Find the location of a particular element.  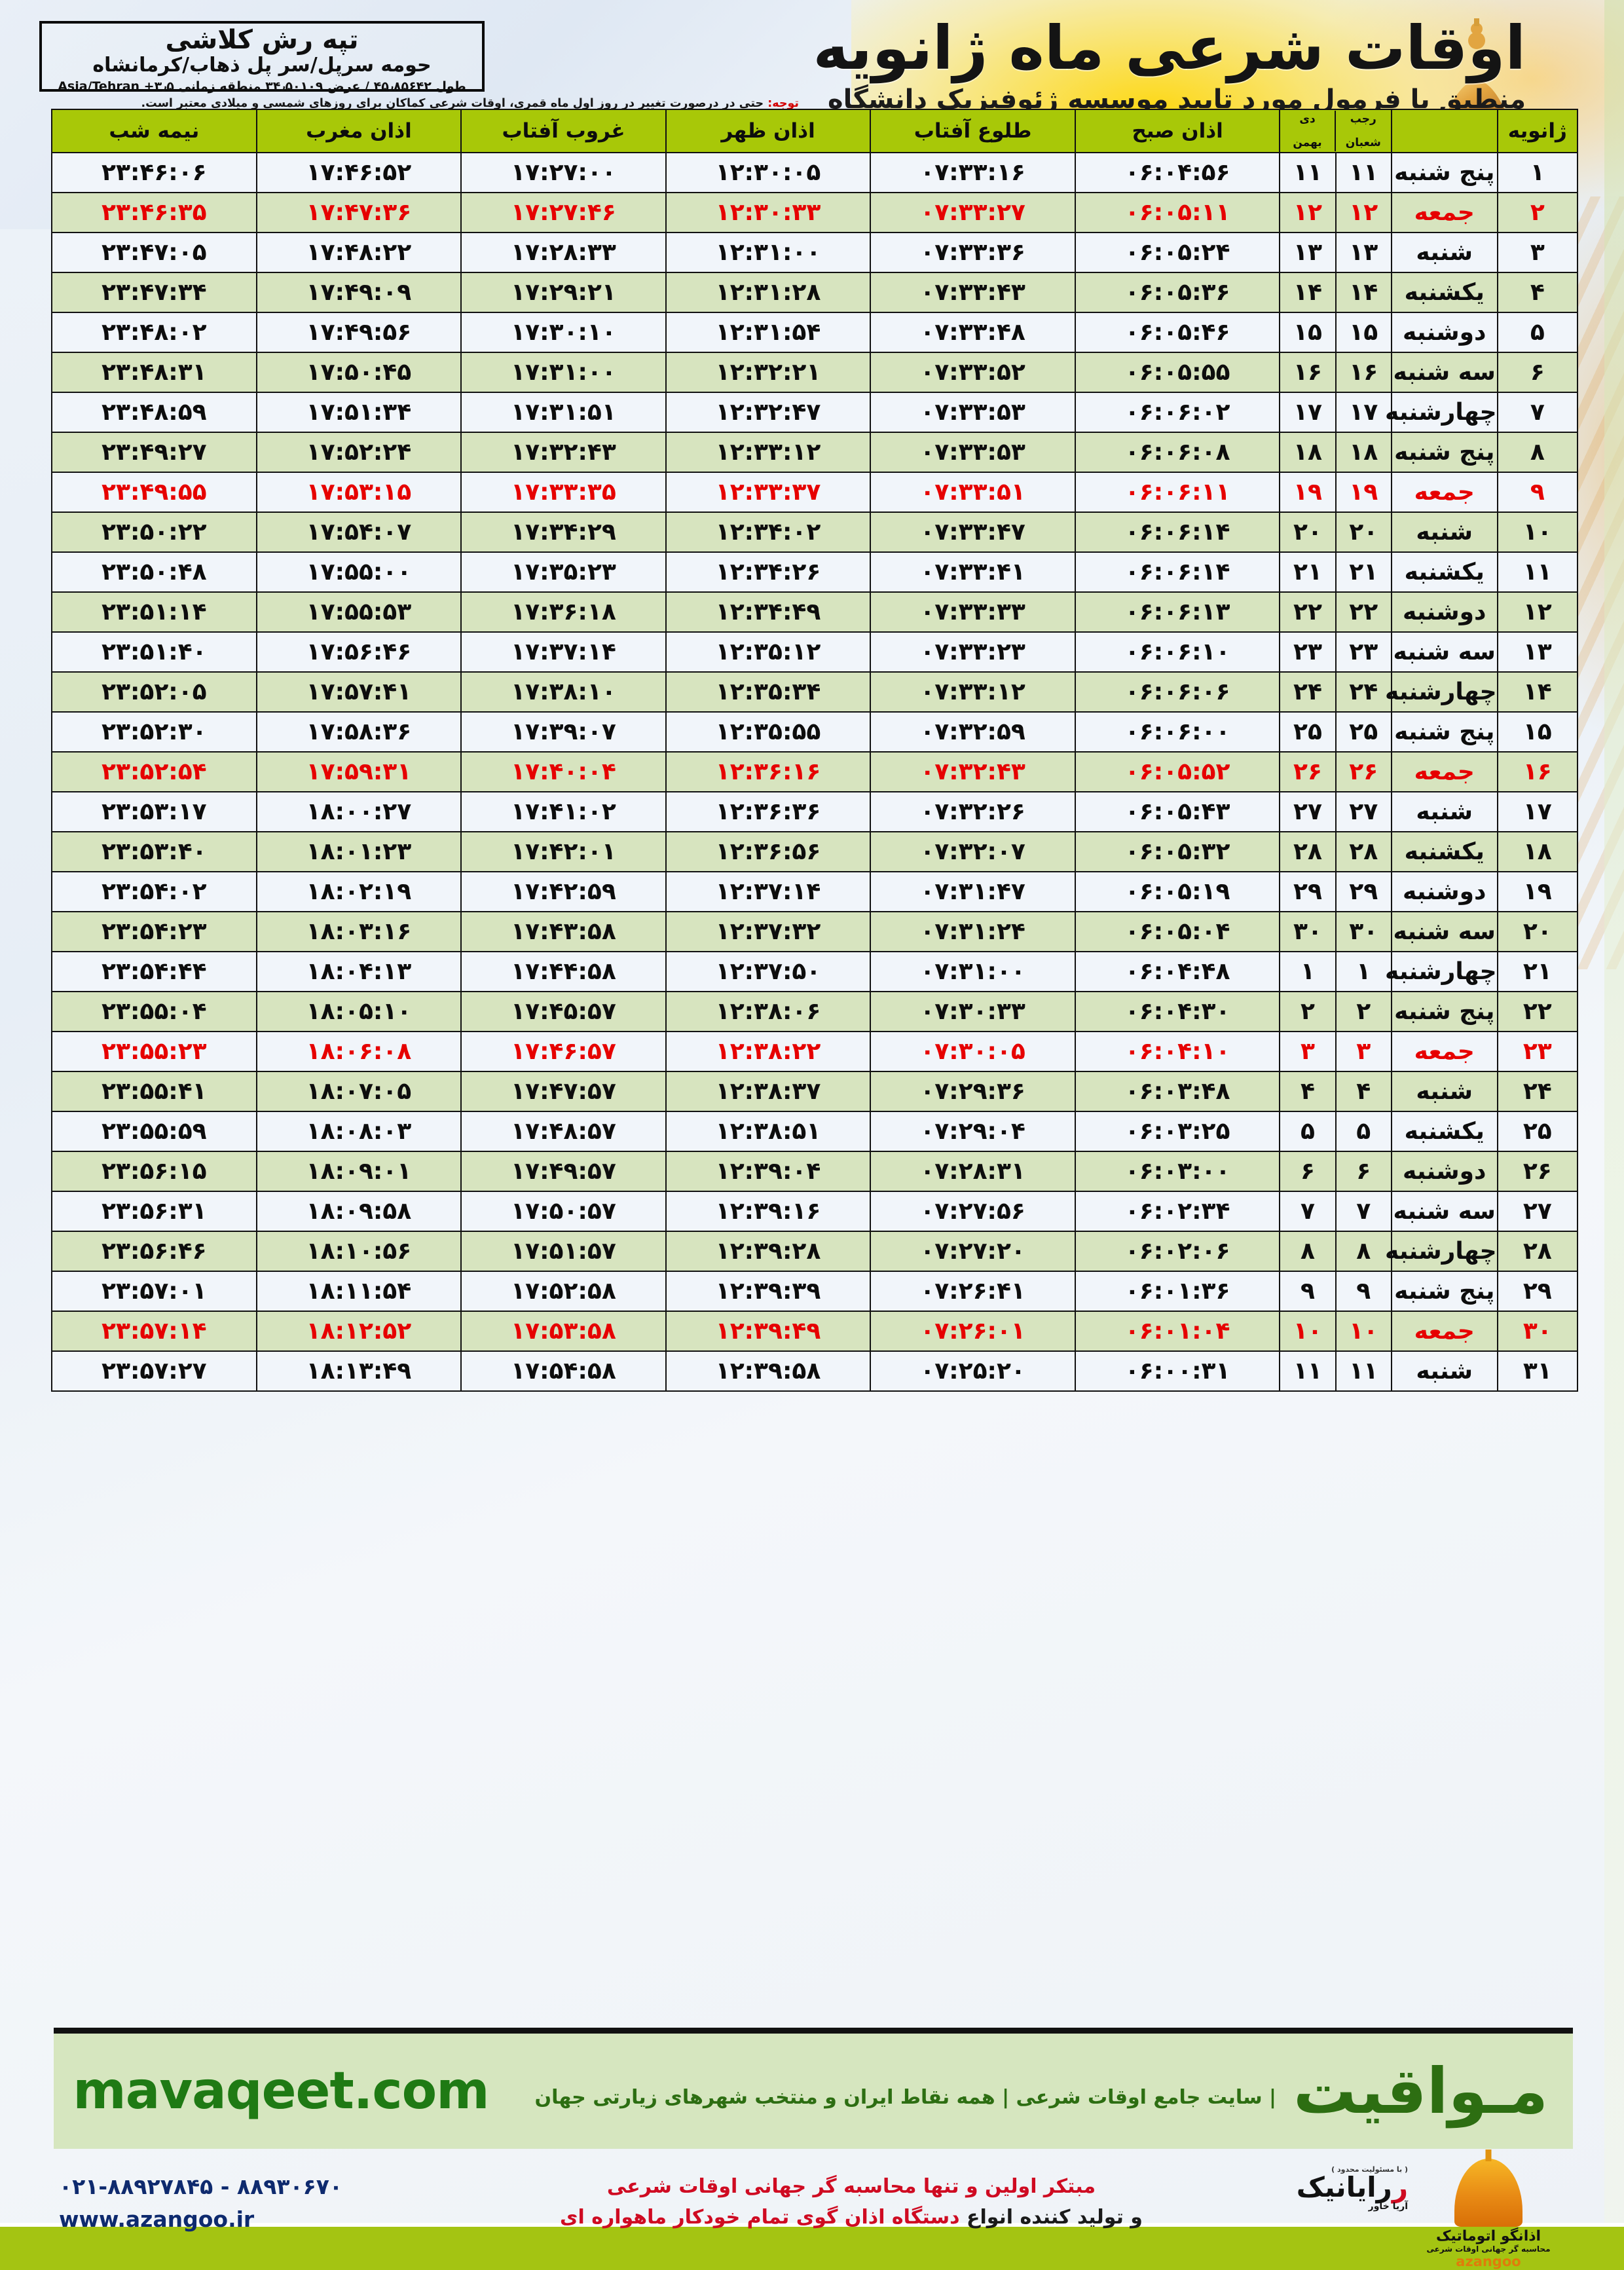

cell-midnight: ۲۳:۵۰:۴۸ is located at coordinates (154, 572).